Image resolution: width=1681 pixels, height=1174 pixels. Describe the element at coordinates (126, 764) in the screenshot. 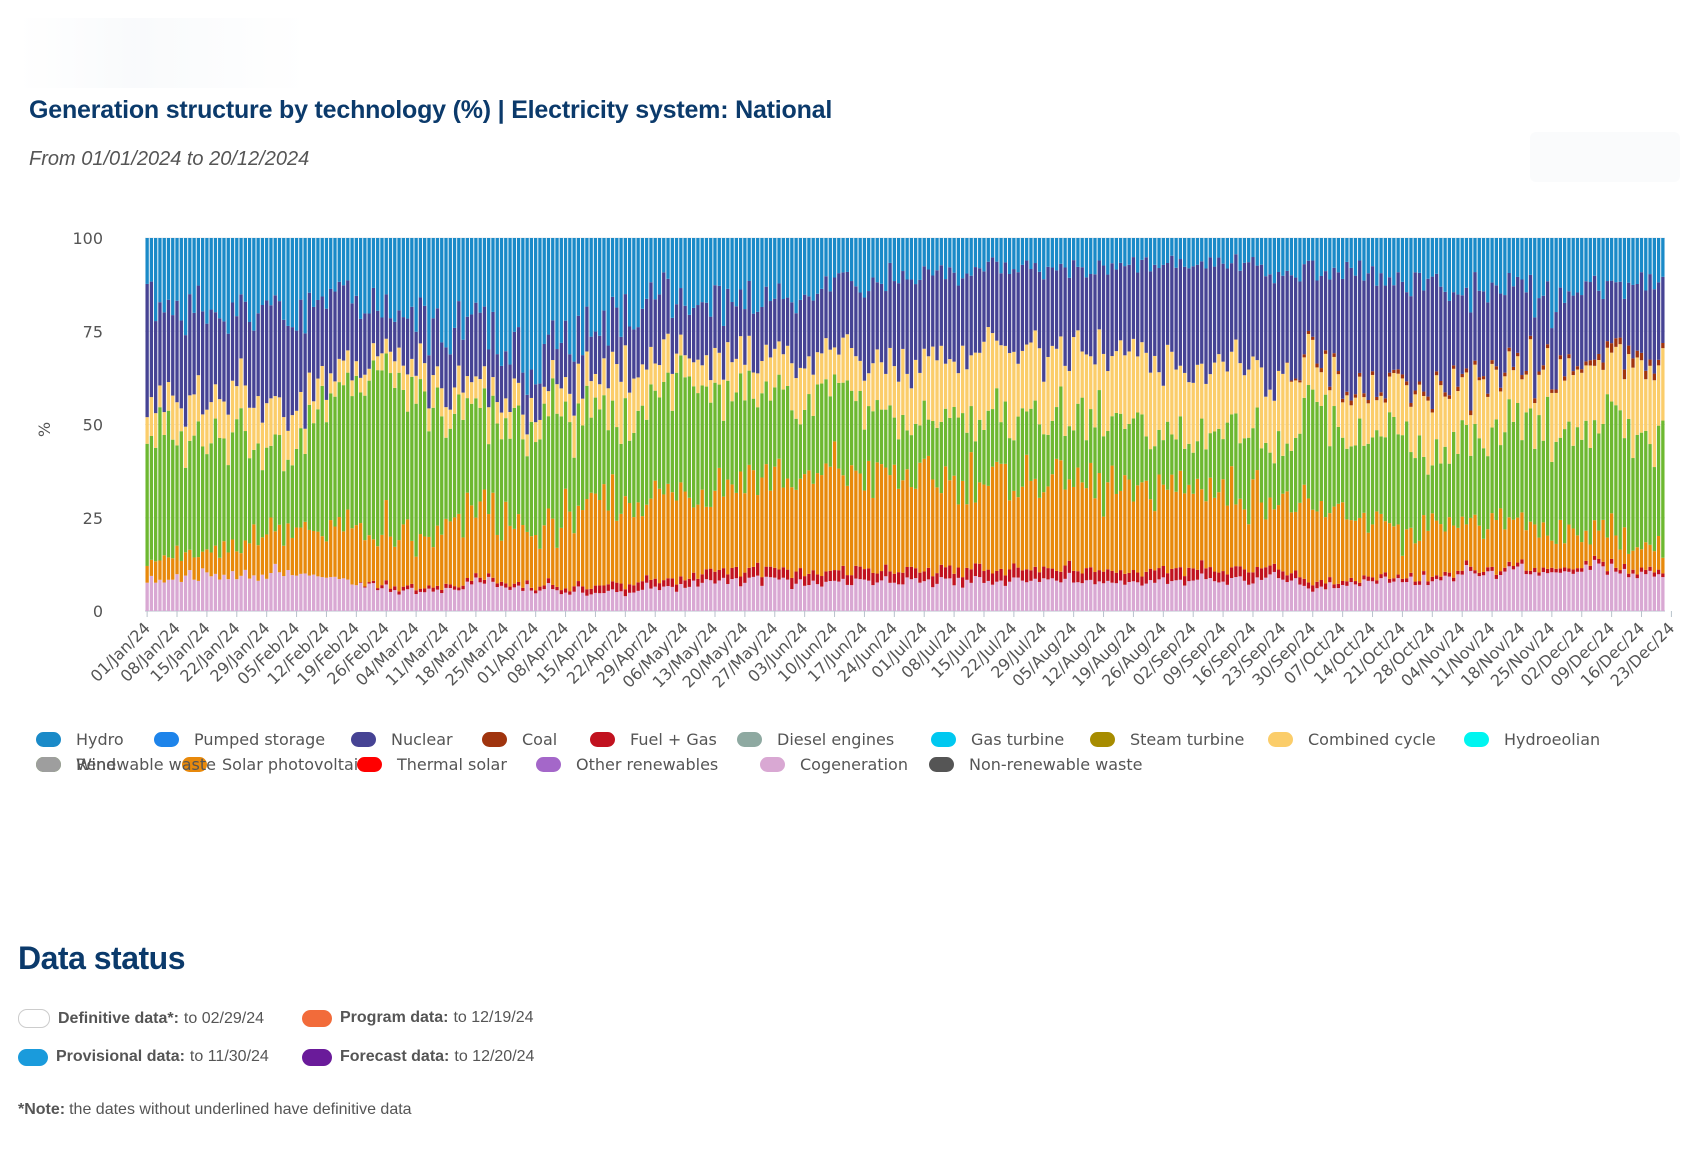

I see `legend-item-renewable-waste: Renewable waste` at that location.